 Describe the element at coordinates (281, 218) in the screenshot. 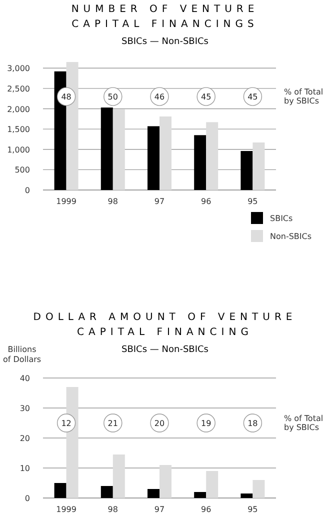

I see `legend-label: SBICs` at that location.